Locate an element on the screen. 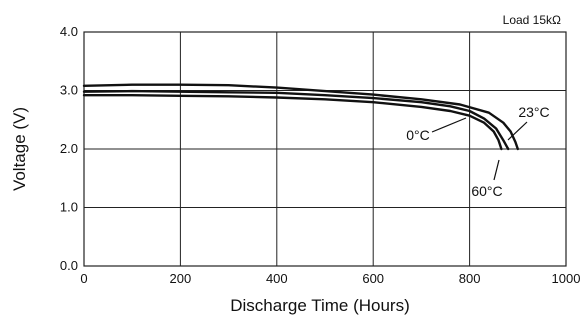  series-line-0C is located at coordinates (296, 120).